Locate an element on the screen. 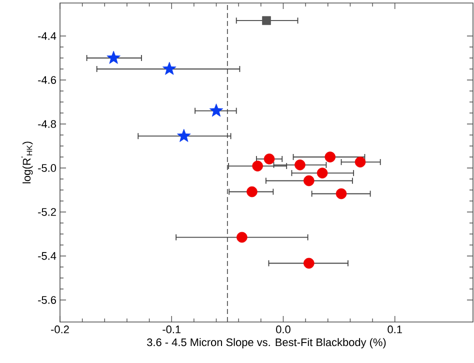  y-tick-label: -5.4 is located at coordinates (47, 256).